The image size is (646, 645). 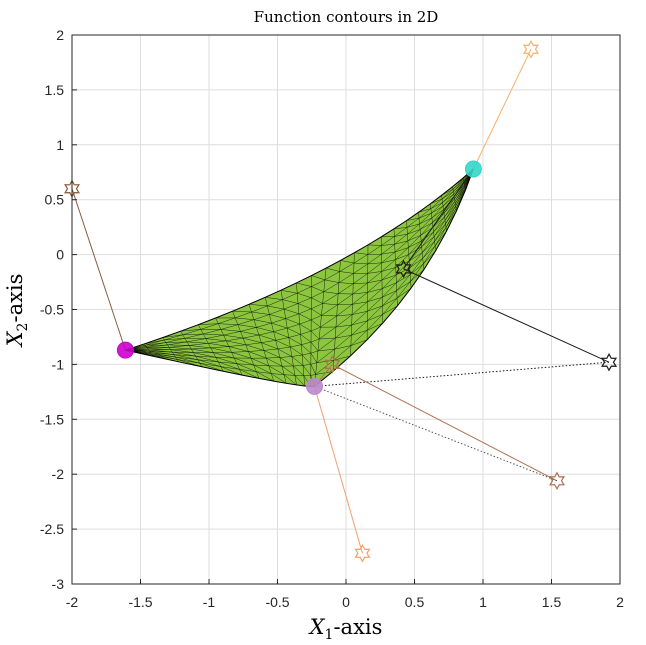 I want to click on x-tick-label: 0.5, so click(x=415, y=602).